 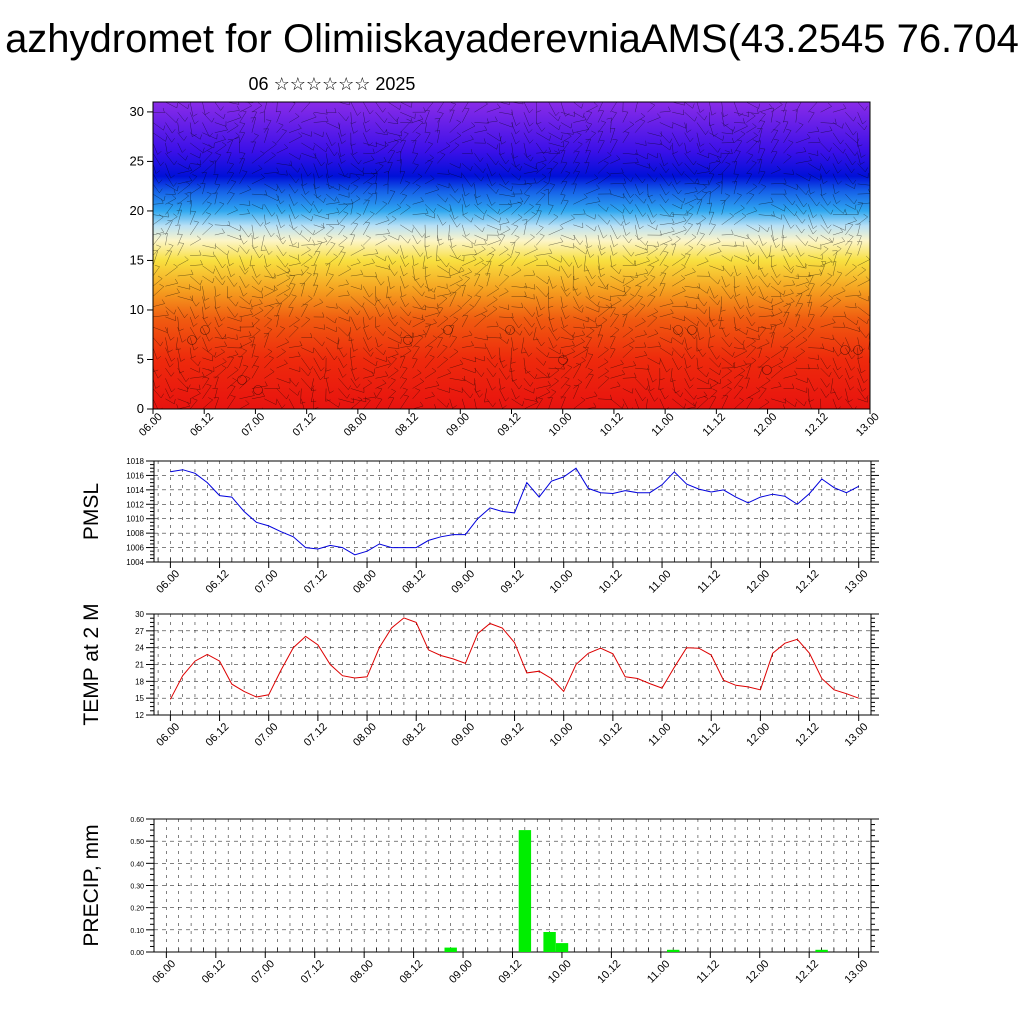 I want to click on x-tick-label: 10.00, so click(x=562, y=582).